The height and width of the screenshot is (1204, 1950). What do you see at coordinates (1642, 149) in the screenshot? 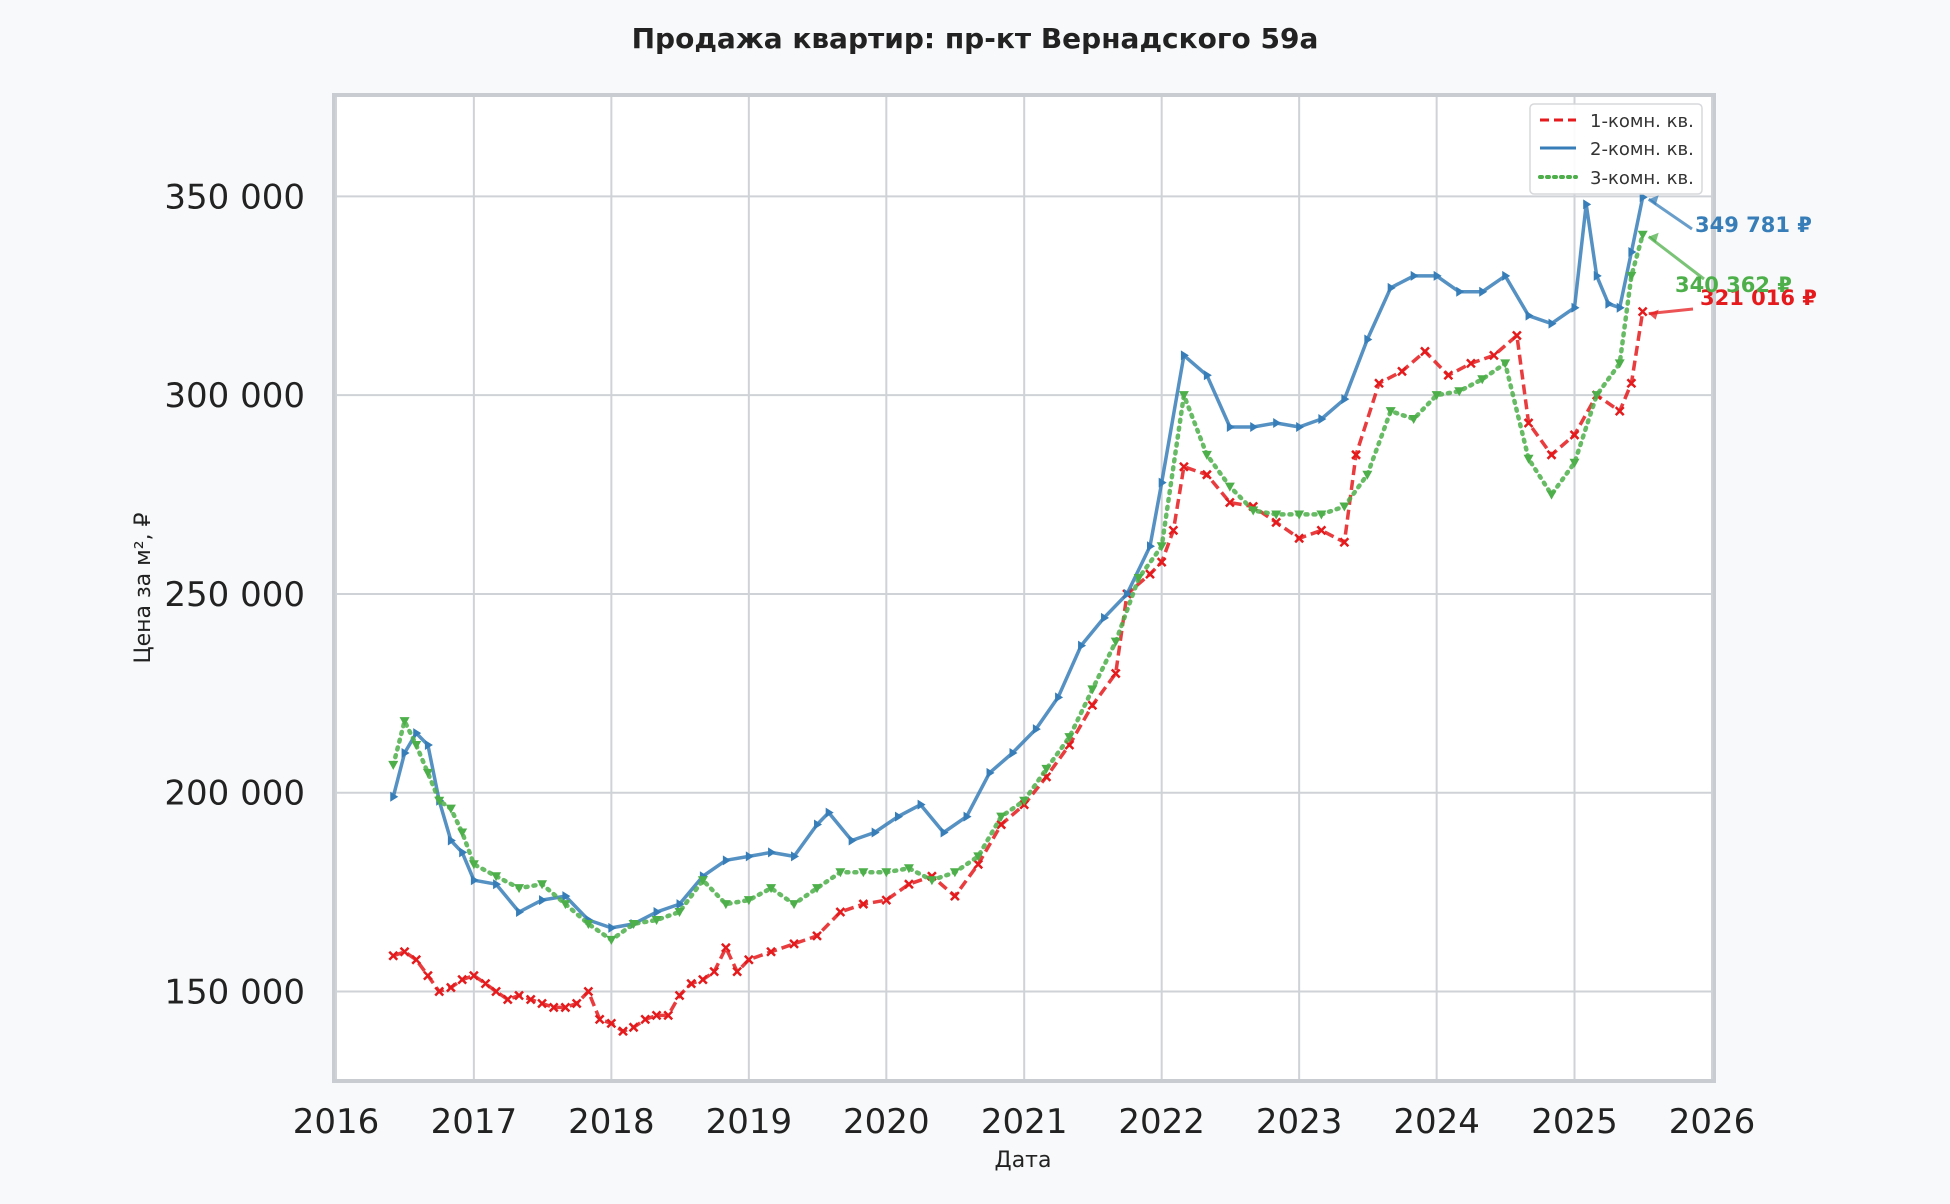
I see `legend-label-2room: 2-комн. кв.` at bounding box center [1642, 149].